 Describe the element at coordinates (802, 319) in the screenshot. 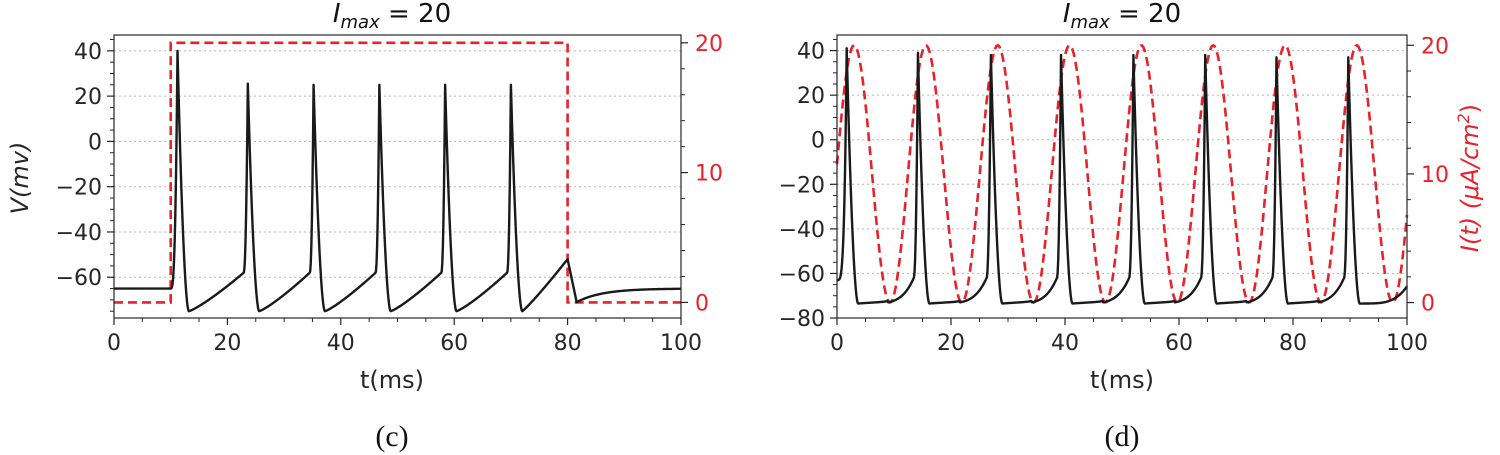

I see `y-tick-label: −80` at that location.